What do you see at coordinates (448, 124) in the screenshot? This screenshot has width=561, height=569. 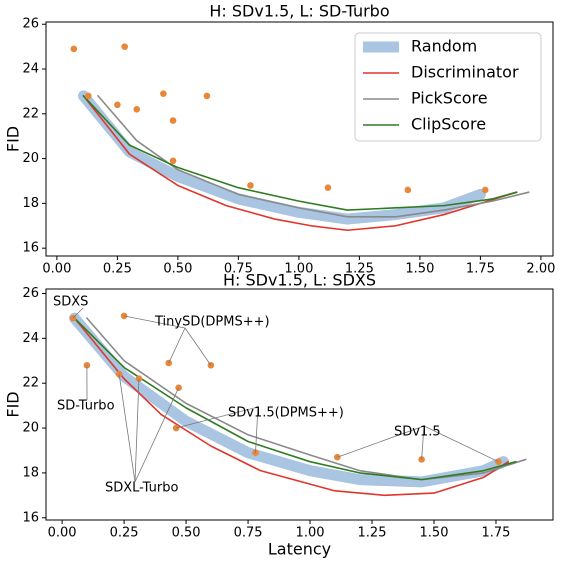 I see `legend-label: ClipScore` at bounding box center [448, 124].